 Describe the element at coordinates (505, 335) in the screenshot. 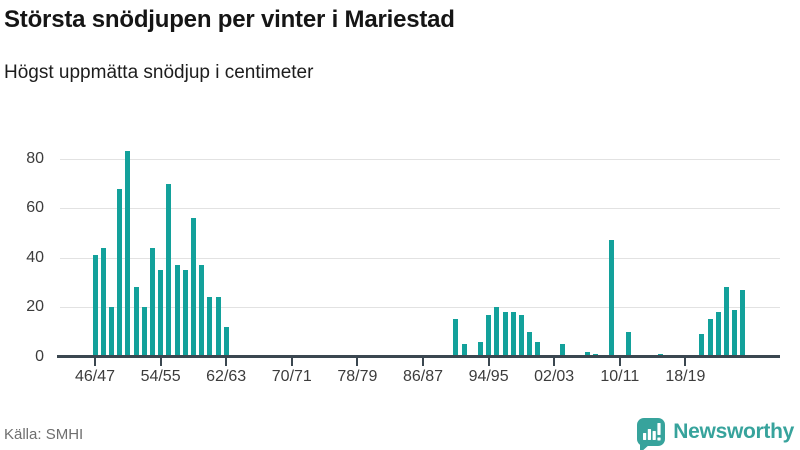

I see `bar-96/97` at that location.